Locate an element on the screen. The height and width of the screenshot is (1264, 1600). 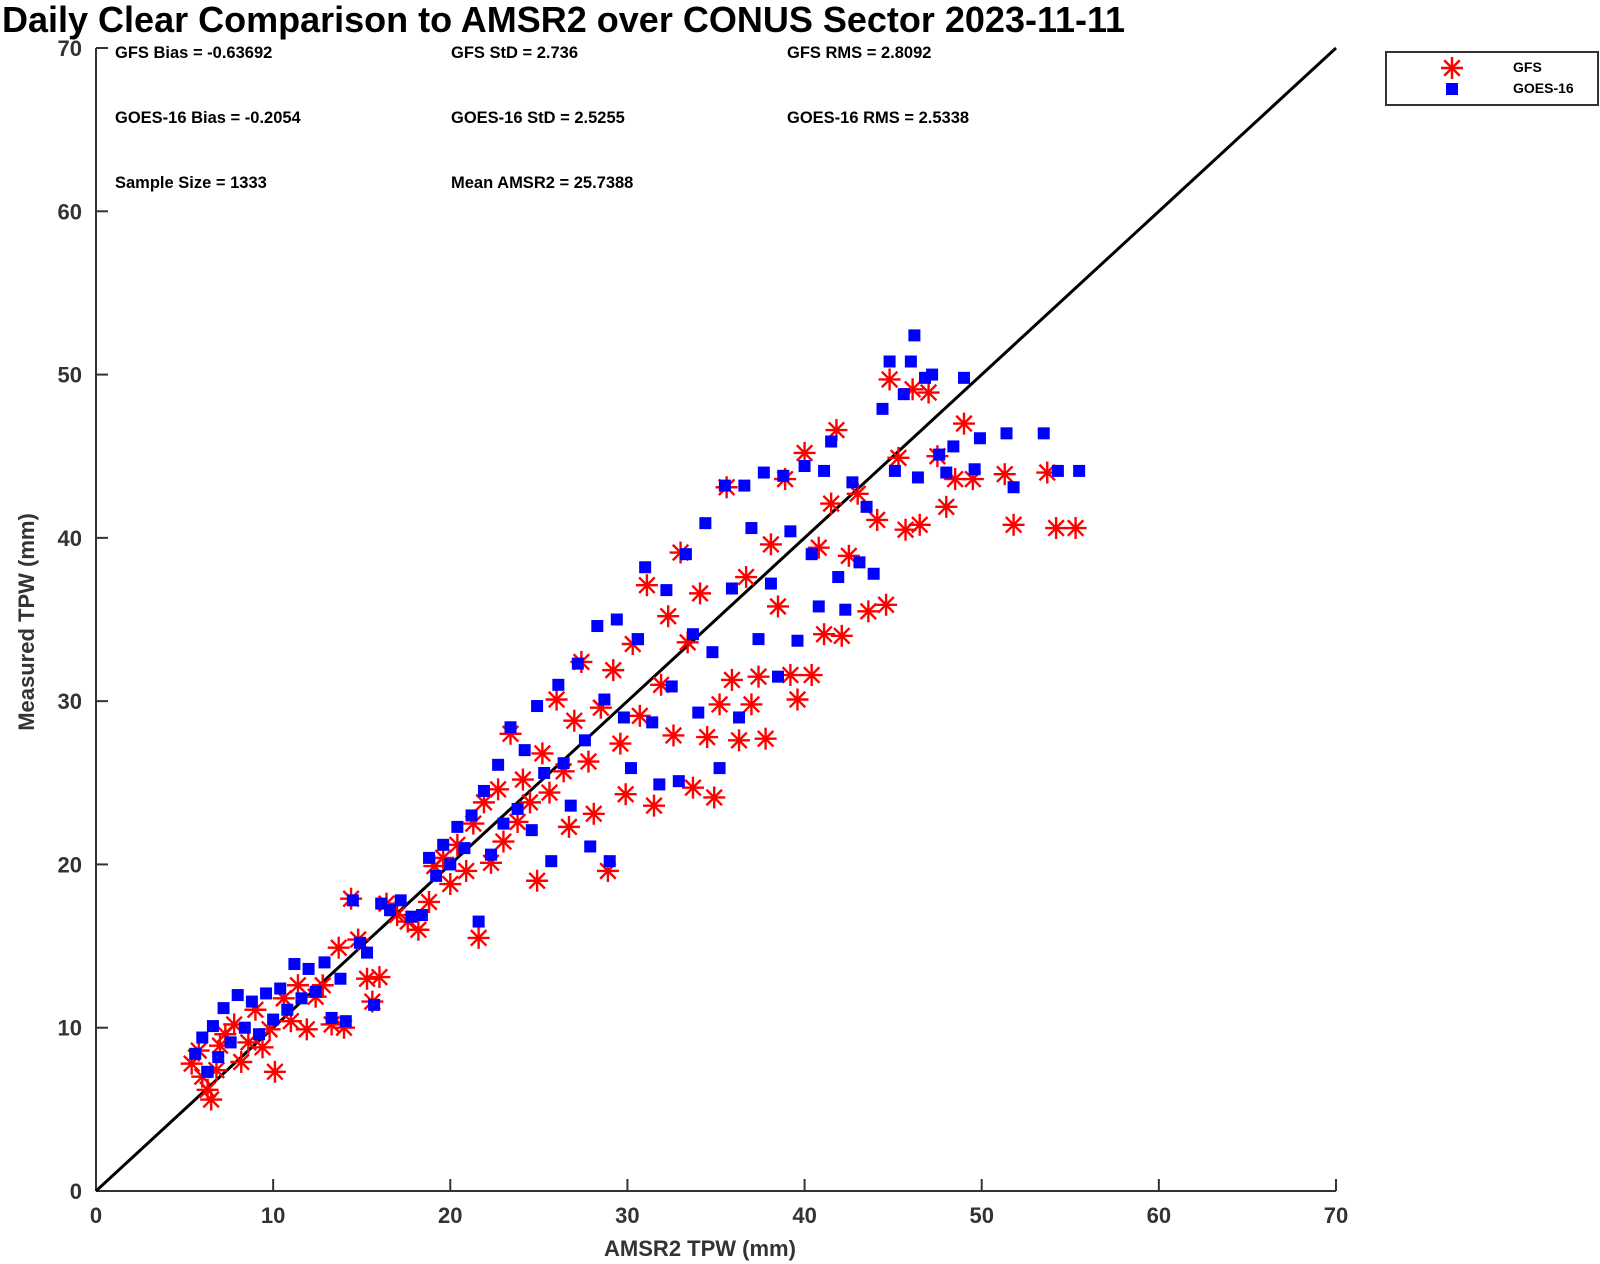
x-tick-label: 20 is located at coordinates (450, 1215).